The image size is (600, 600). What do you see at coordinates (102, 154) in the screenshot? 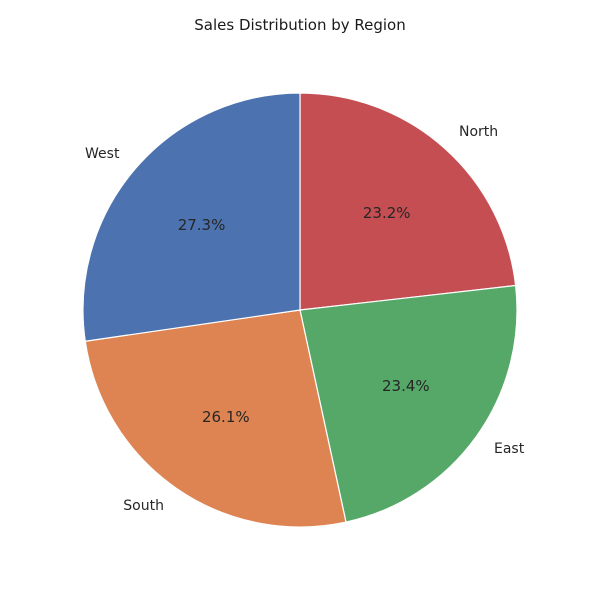
I see `slice-label-west: West` at bounding box center [102, 154].